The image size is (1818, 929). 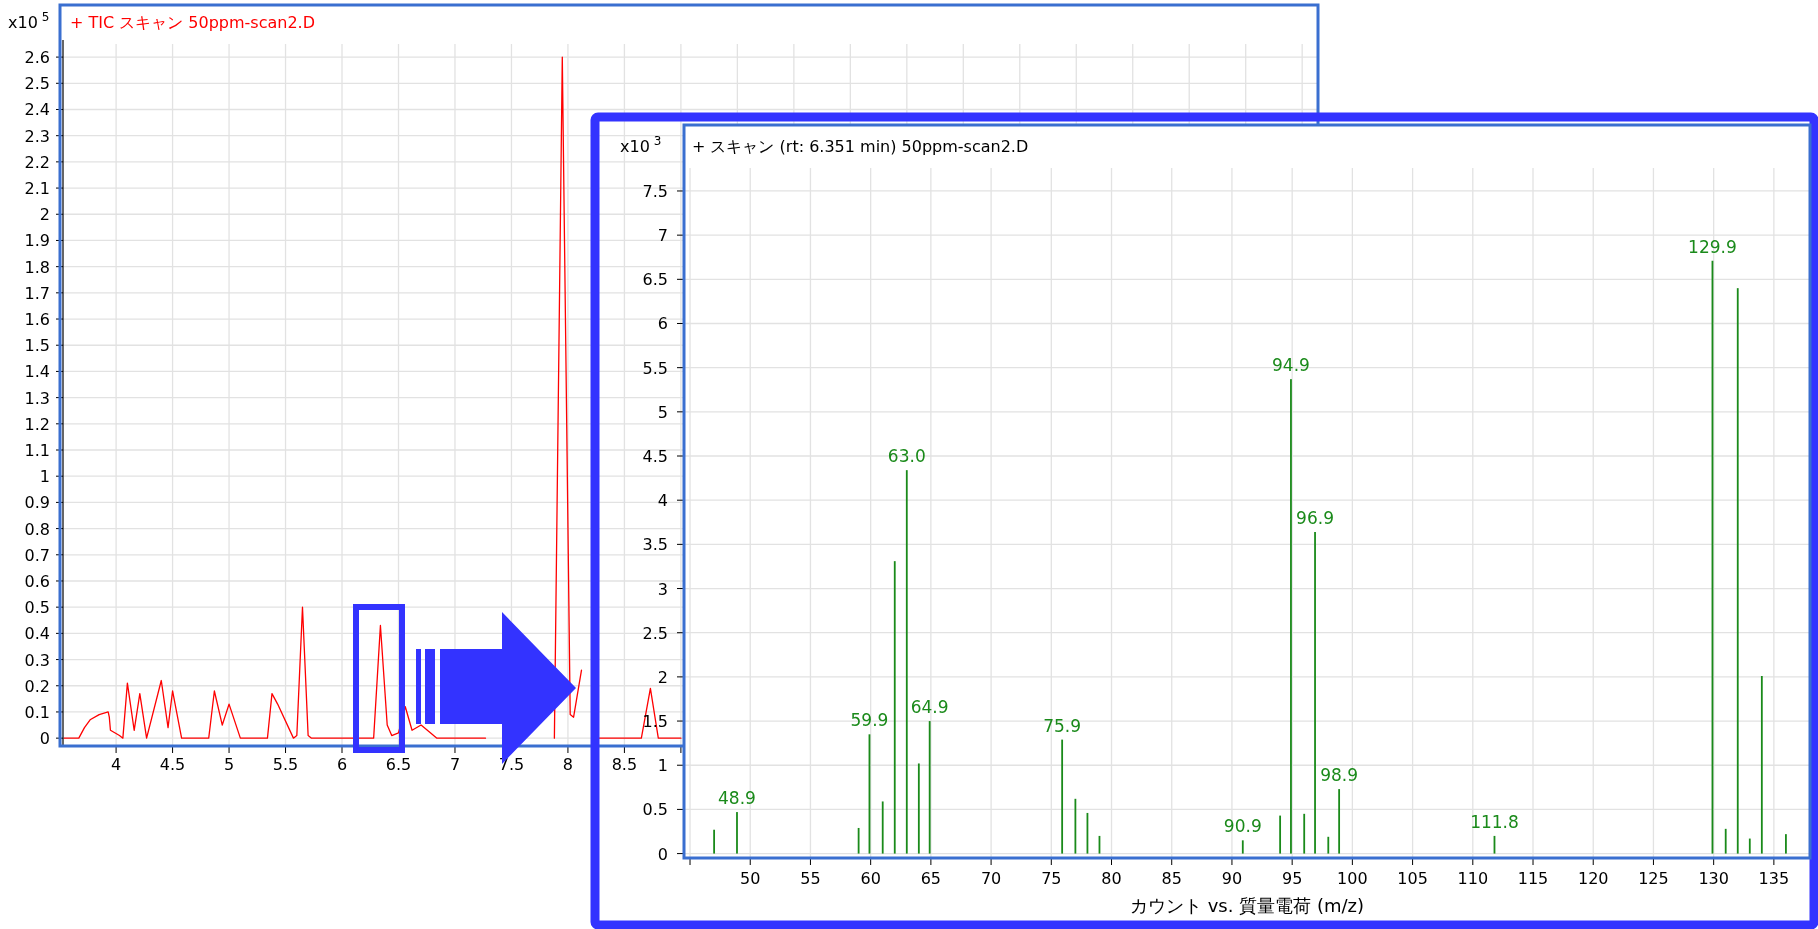 What do you see at coordinates (641, 145) in the screenshot?
I see `y-axis-title: x10$^{3}$` at bounding box center [641, 145].